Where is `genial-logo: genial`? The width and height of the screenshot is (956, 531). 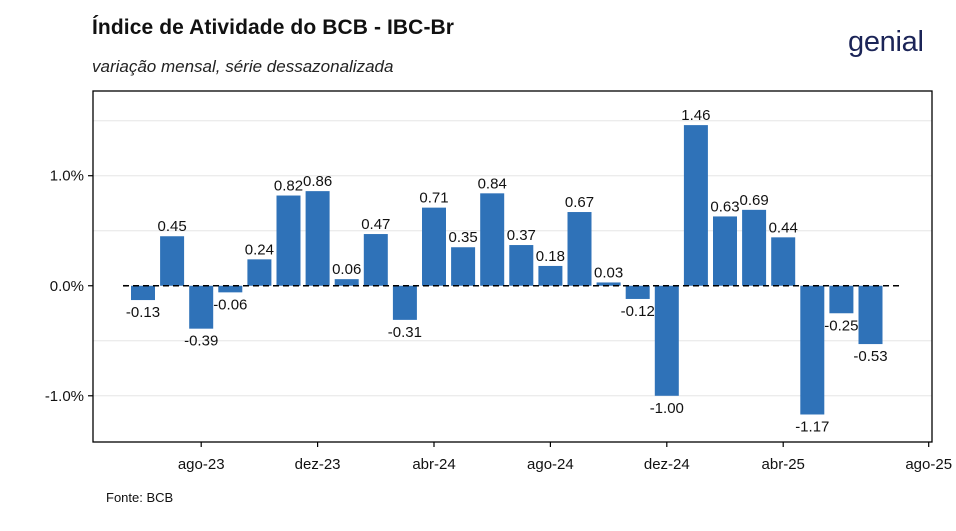 genial-logo: genial is located at coordinates (886, 42).